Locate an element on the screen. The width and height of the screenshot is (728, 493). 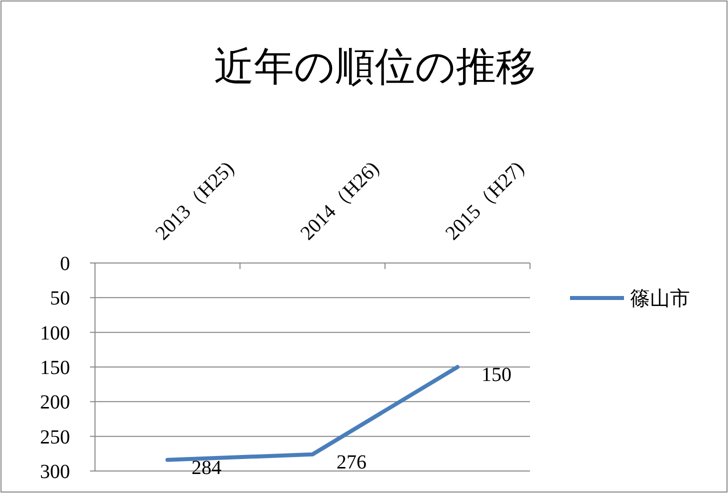
data-label: 276 is located at coordinates (351, 462).